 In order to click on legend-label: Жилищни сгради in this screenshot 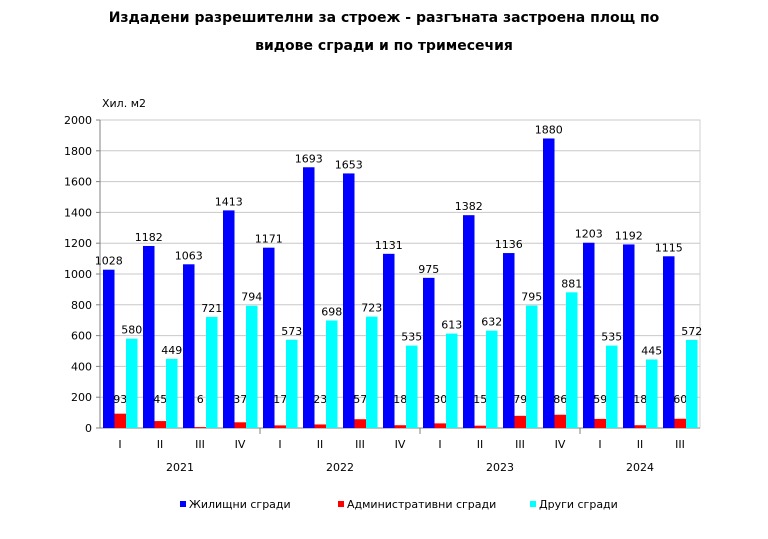, I will do `click(240, 504)`.